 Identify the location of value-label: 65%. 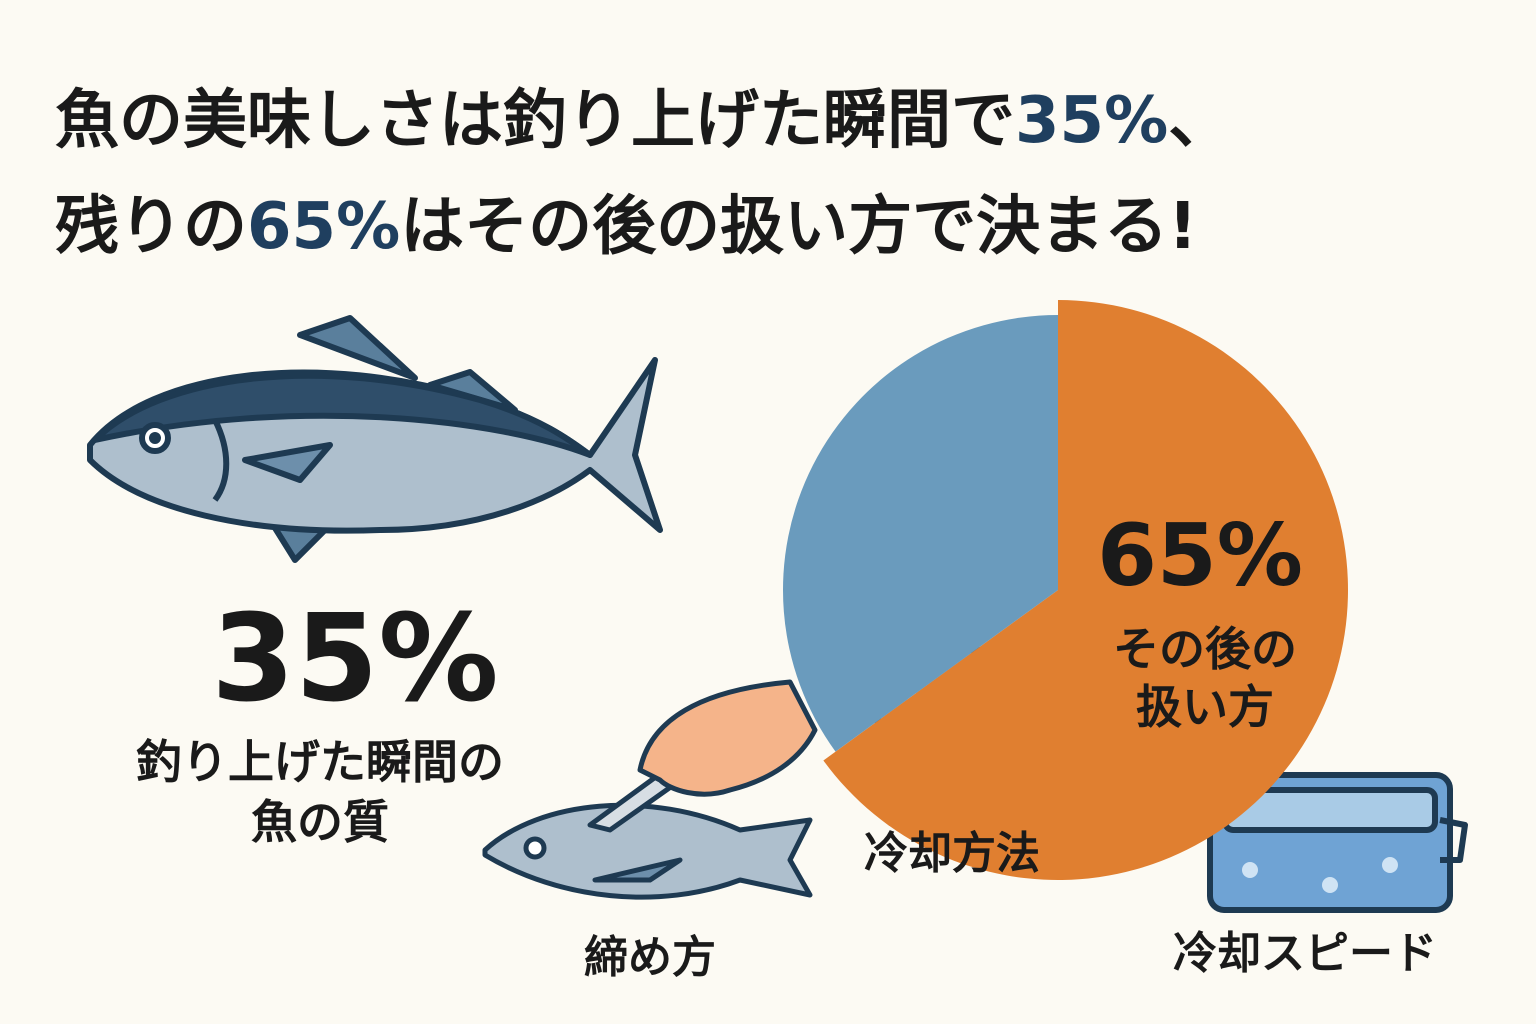
(1200, 556).